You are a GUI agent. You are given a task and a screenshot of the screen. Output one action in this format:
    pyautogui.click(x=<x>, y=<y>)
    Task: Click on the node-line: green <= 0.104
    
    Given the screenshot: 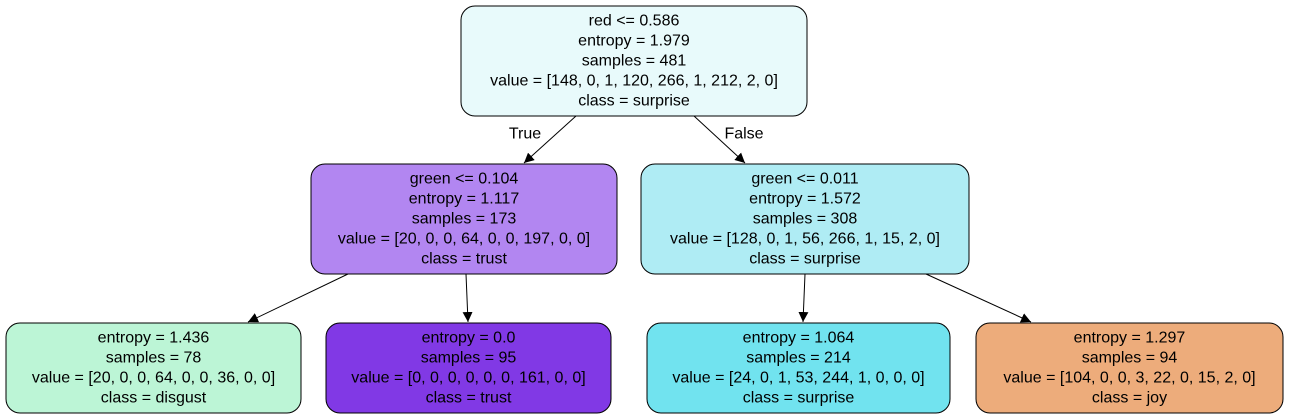 What is the action you would take?
    pyautogui.click(x=464, y=179)
    